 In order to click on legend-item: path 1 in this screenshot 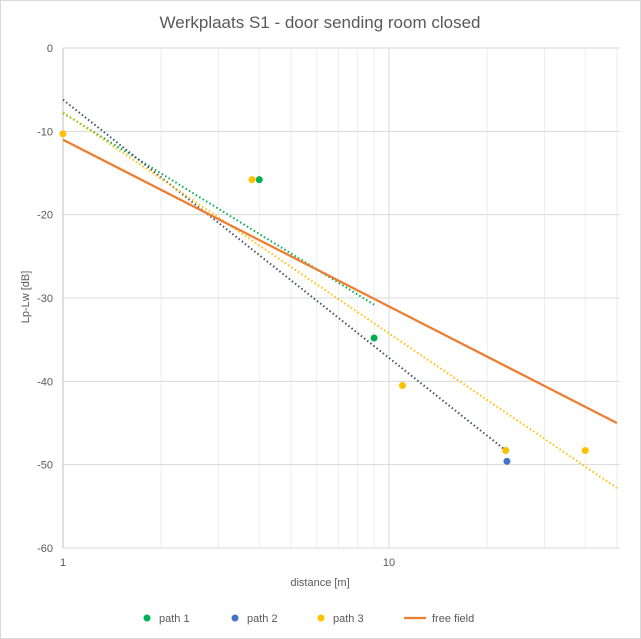, I will do `click(166, 619)`.